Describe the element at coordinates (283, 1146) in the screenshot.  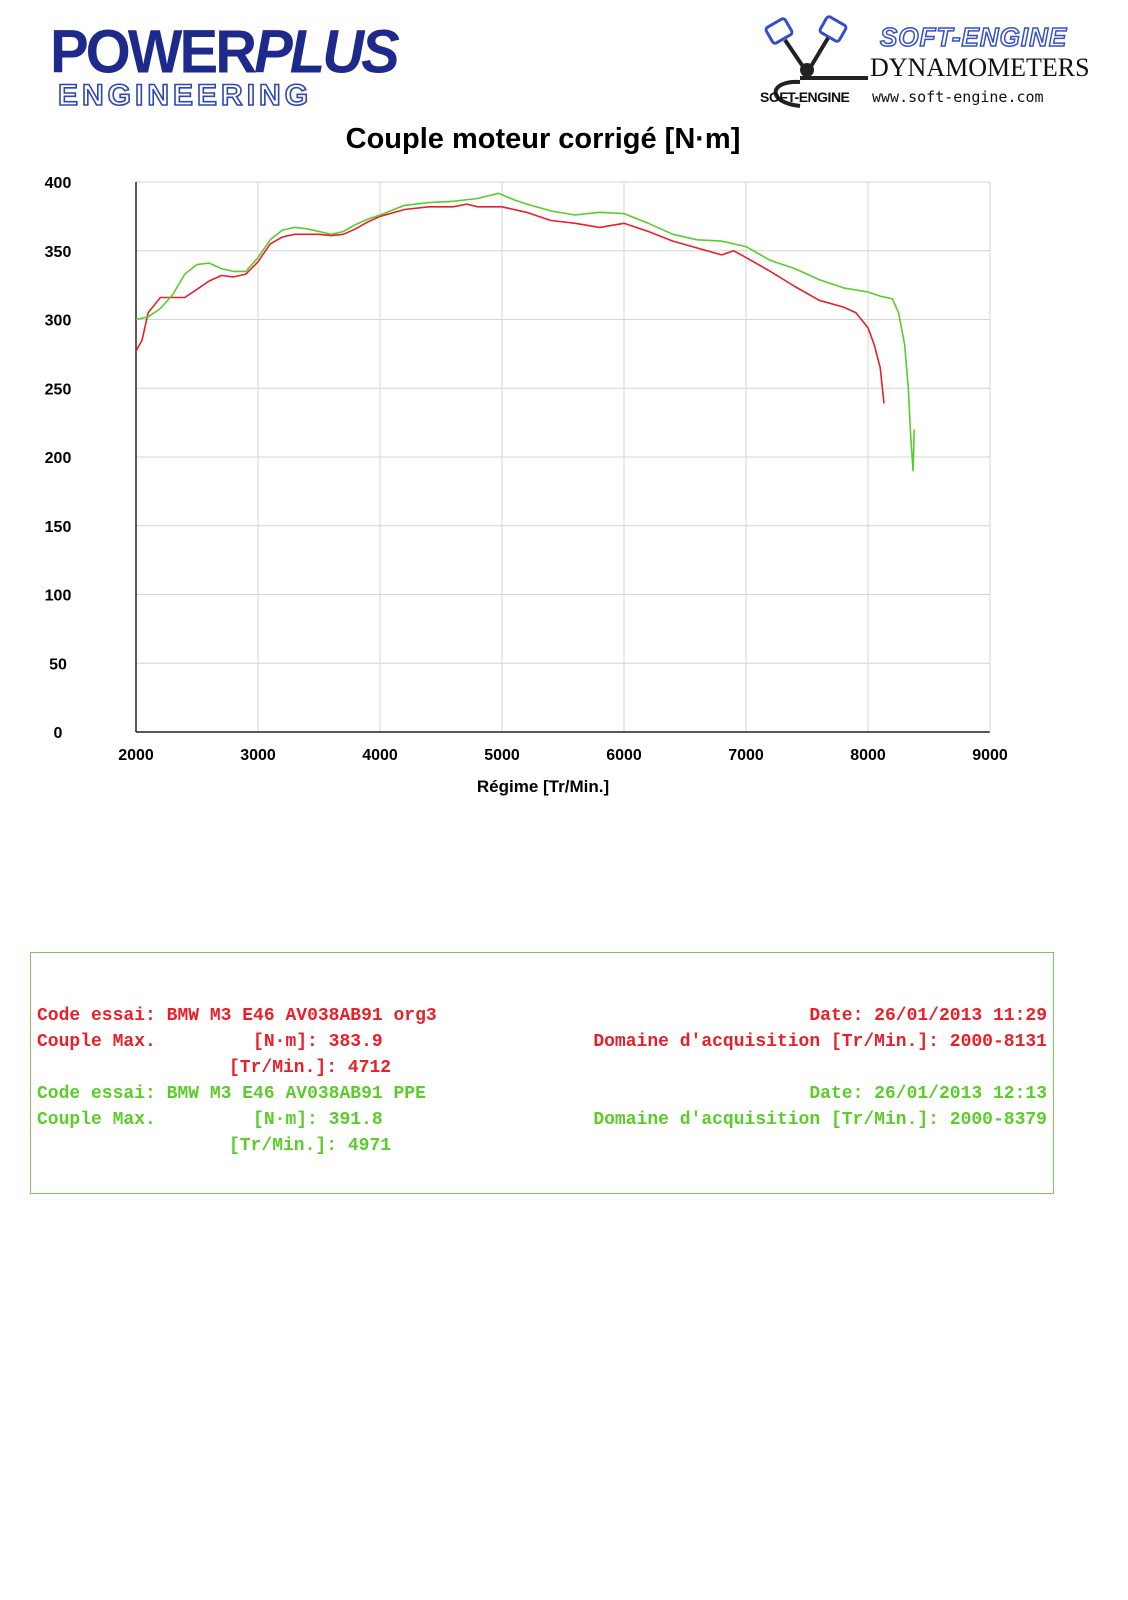
I see `run2-rpm-label: [Tr/Min.]:` at that location.